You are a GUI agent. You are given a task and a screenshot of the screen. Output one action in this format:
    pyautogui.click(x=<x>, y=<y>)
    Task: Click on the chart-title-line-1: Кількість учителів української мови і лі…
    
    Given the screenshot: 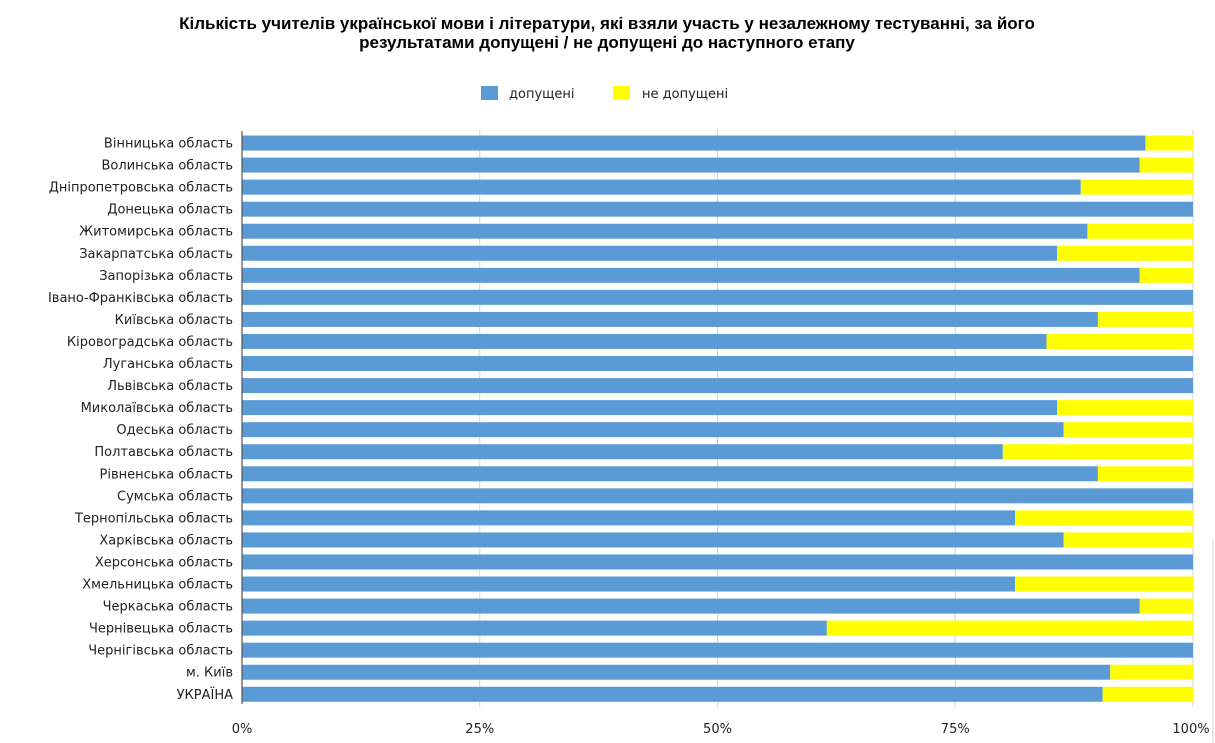 What is the action you would take?
    pyautogui.click(x=607, y=23)
    